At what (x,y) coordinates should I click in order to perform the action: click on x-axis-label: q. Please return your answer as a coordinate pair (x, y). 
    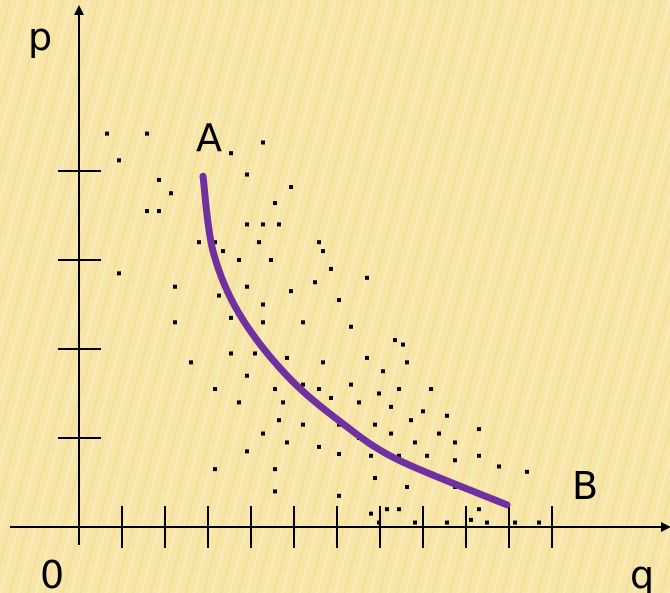
    Looking at the image, I should click on (642, 573).